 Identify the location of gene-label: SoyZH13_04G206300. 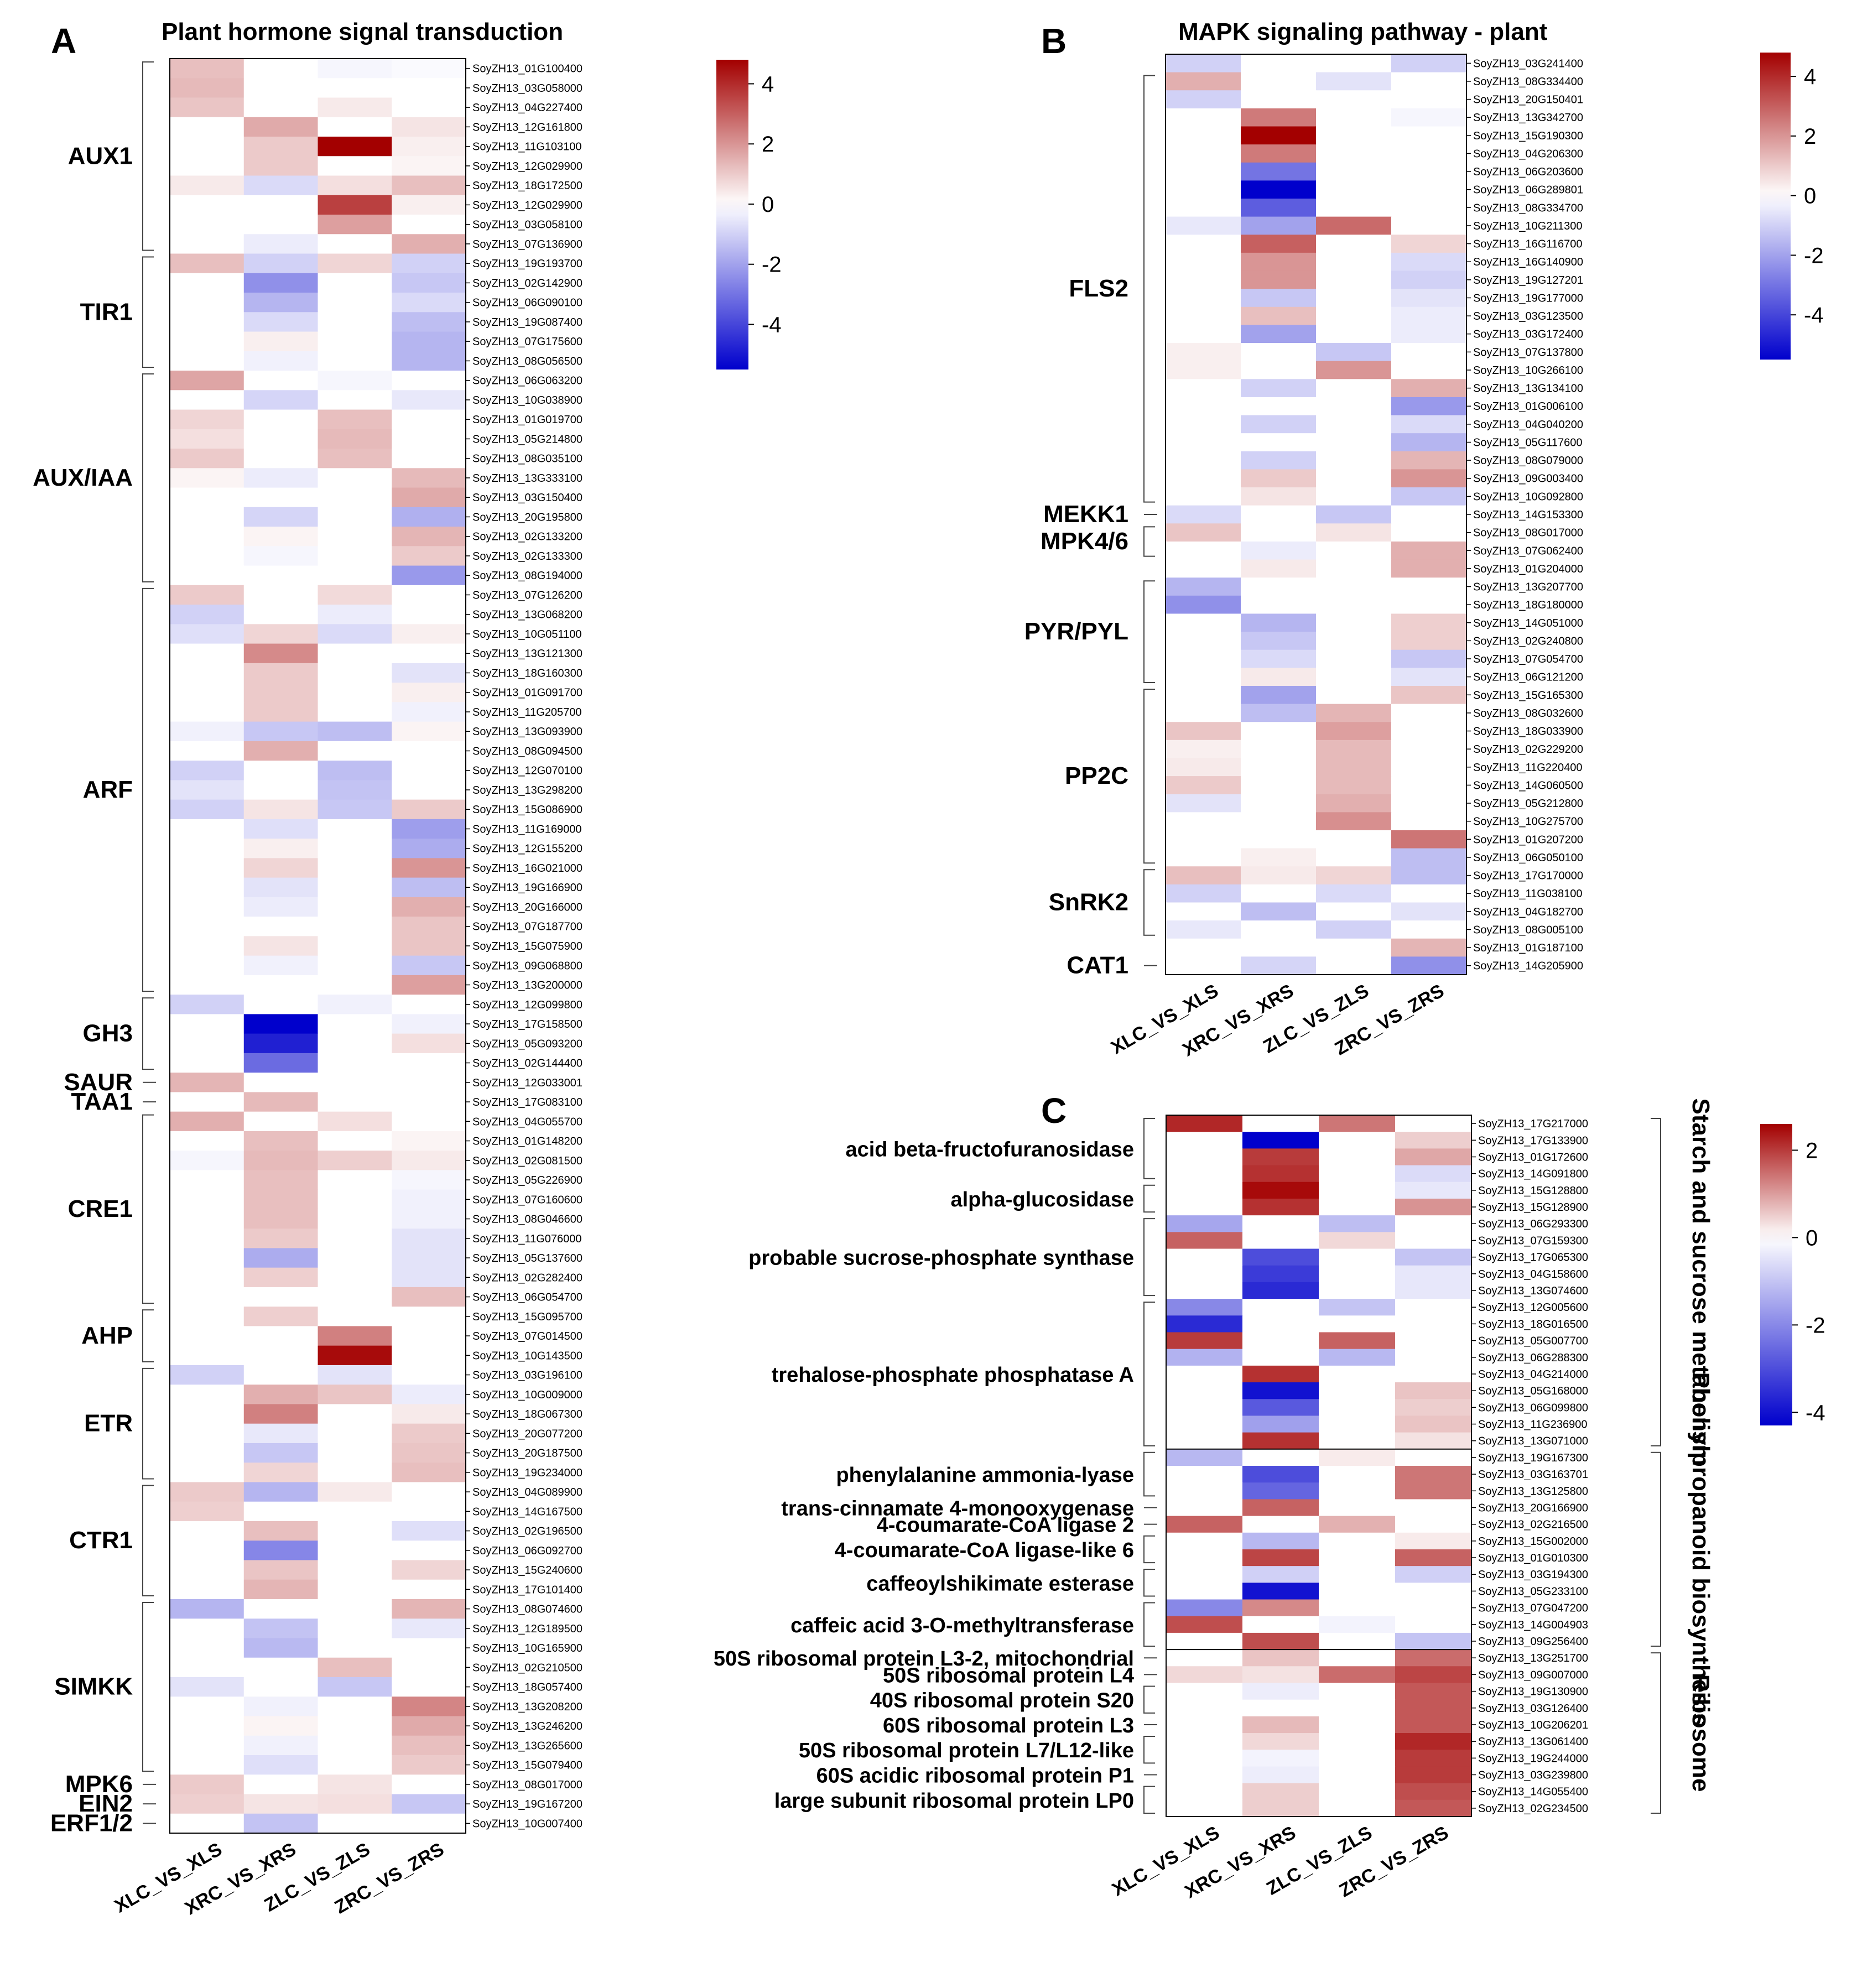
(1528, 154).